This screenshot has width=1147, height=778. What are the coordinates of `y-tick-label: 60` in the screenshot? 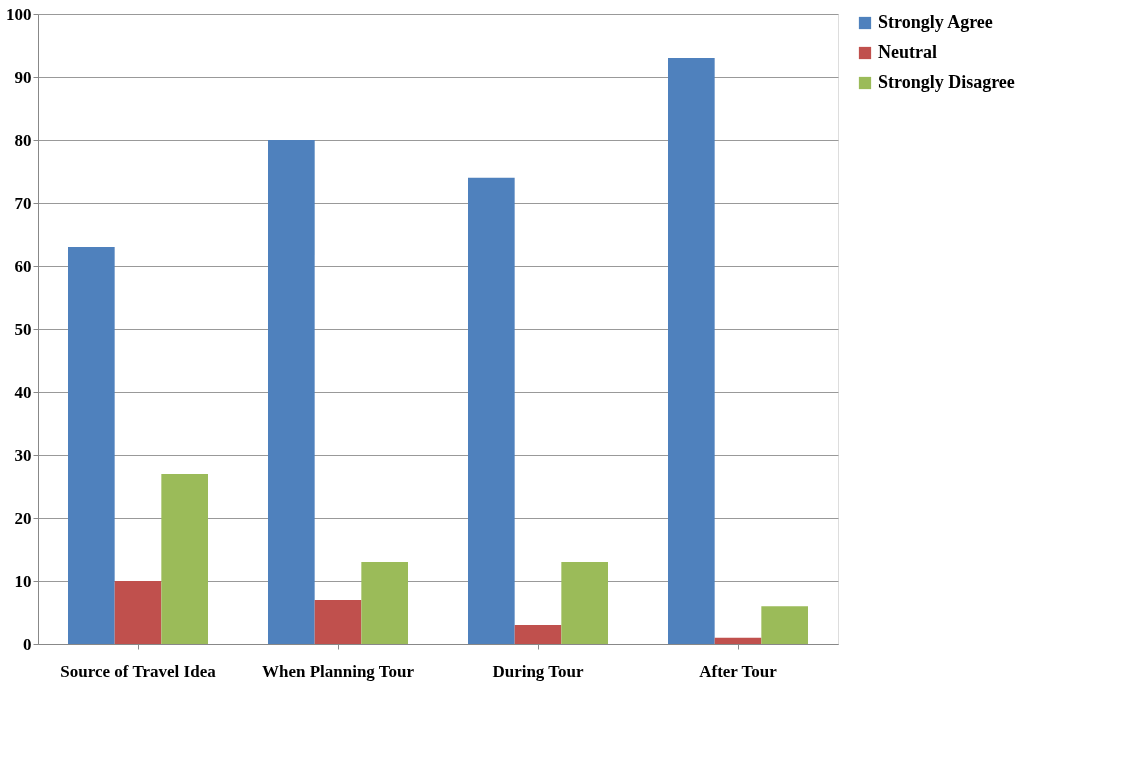 It's located at (23, 266).